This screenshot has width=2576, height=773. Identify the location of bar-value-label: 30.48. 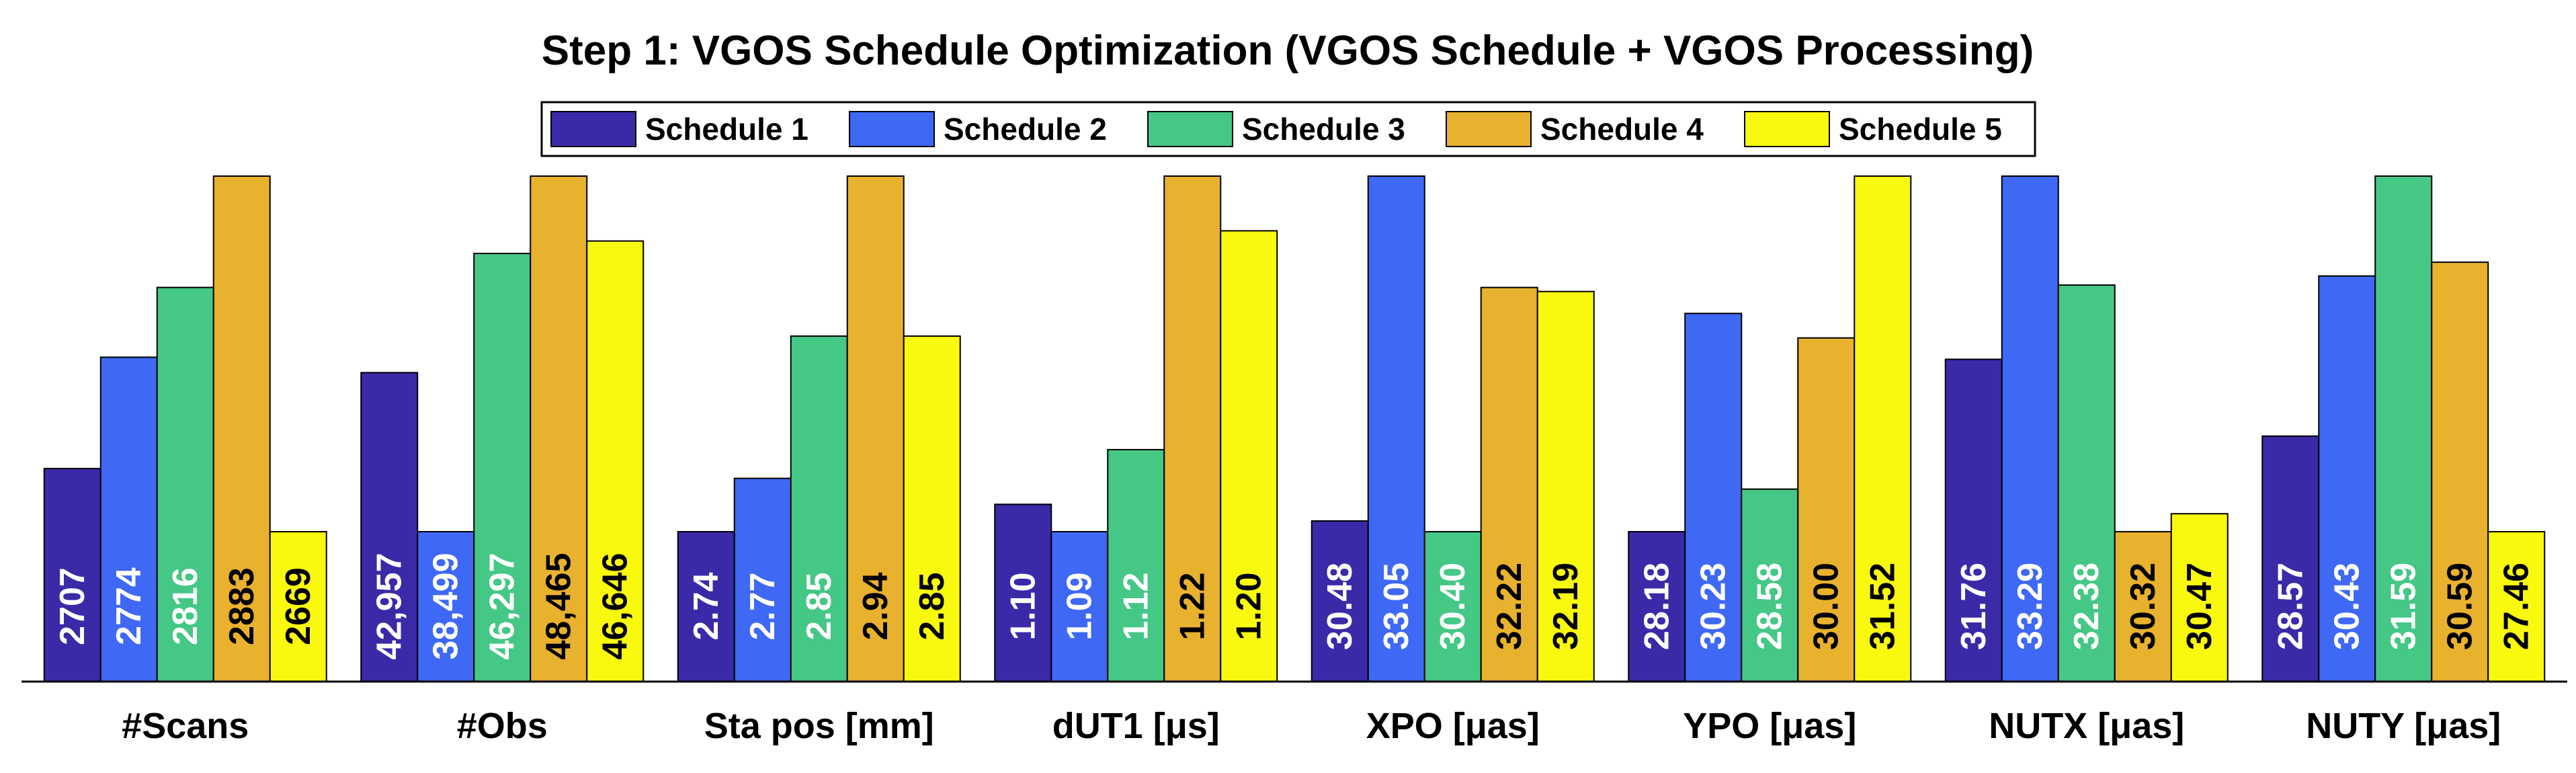
(1340, 607).